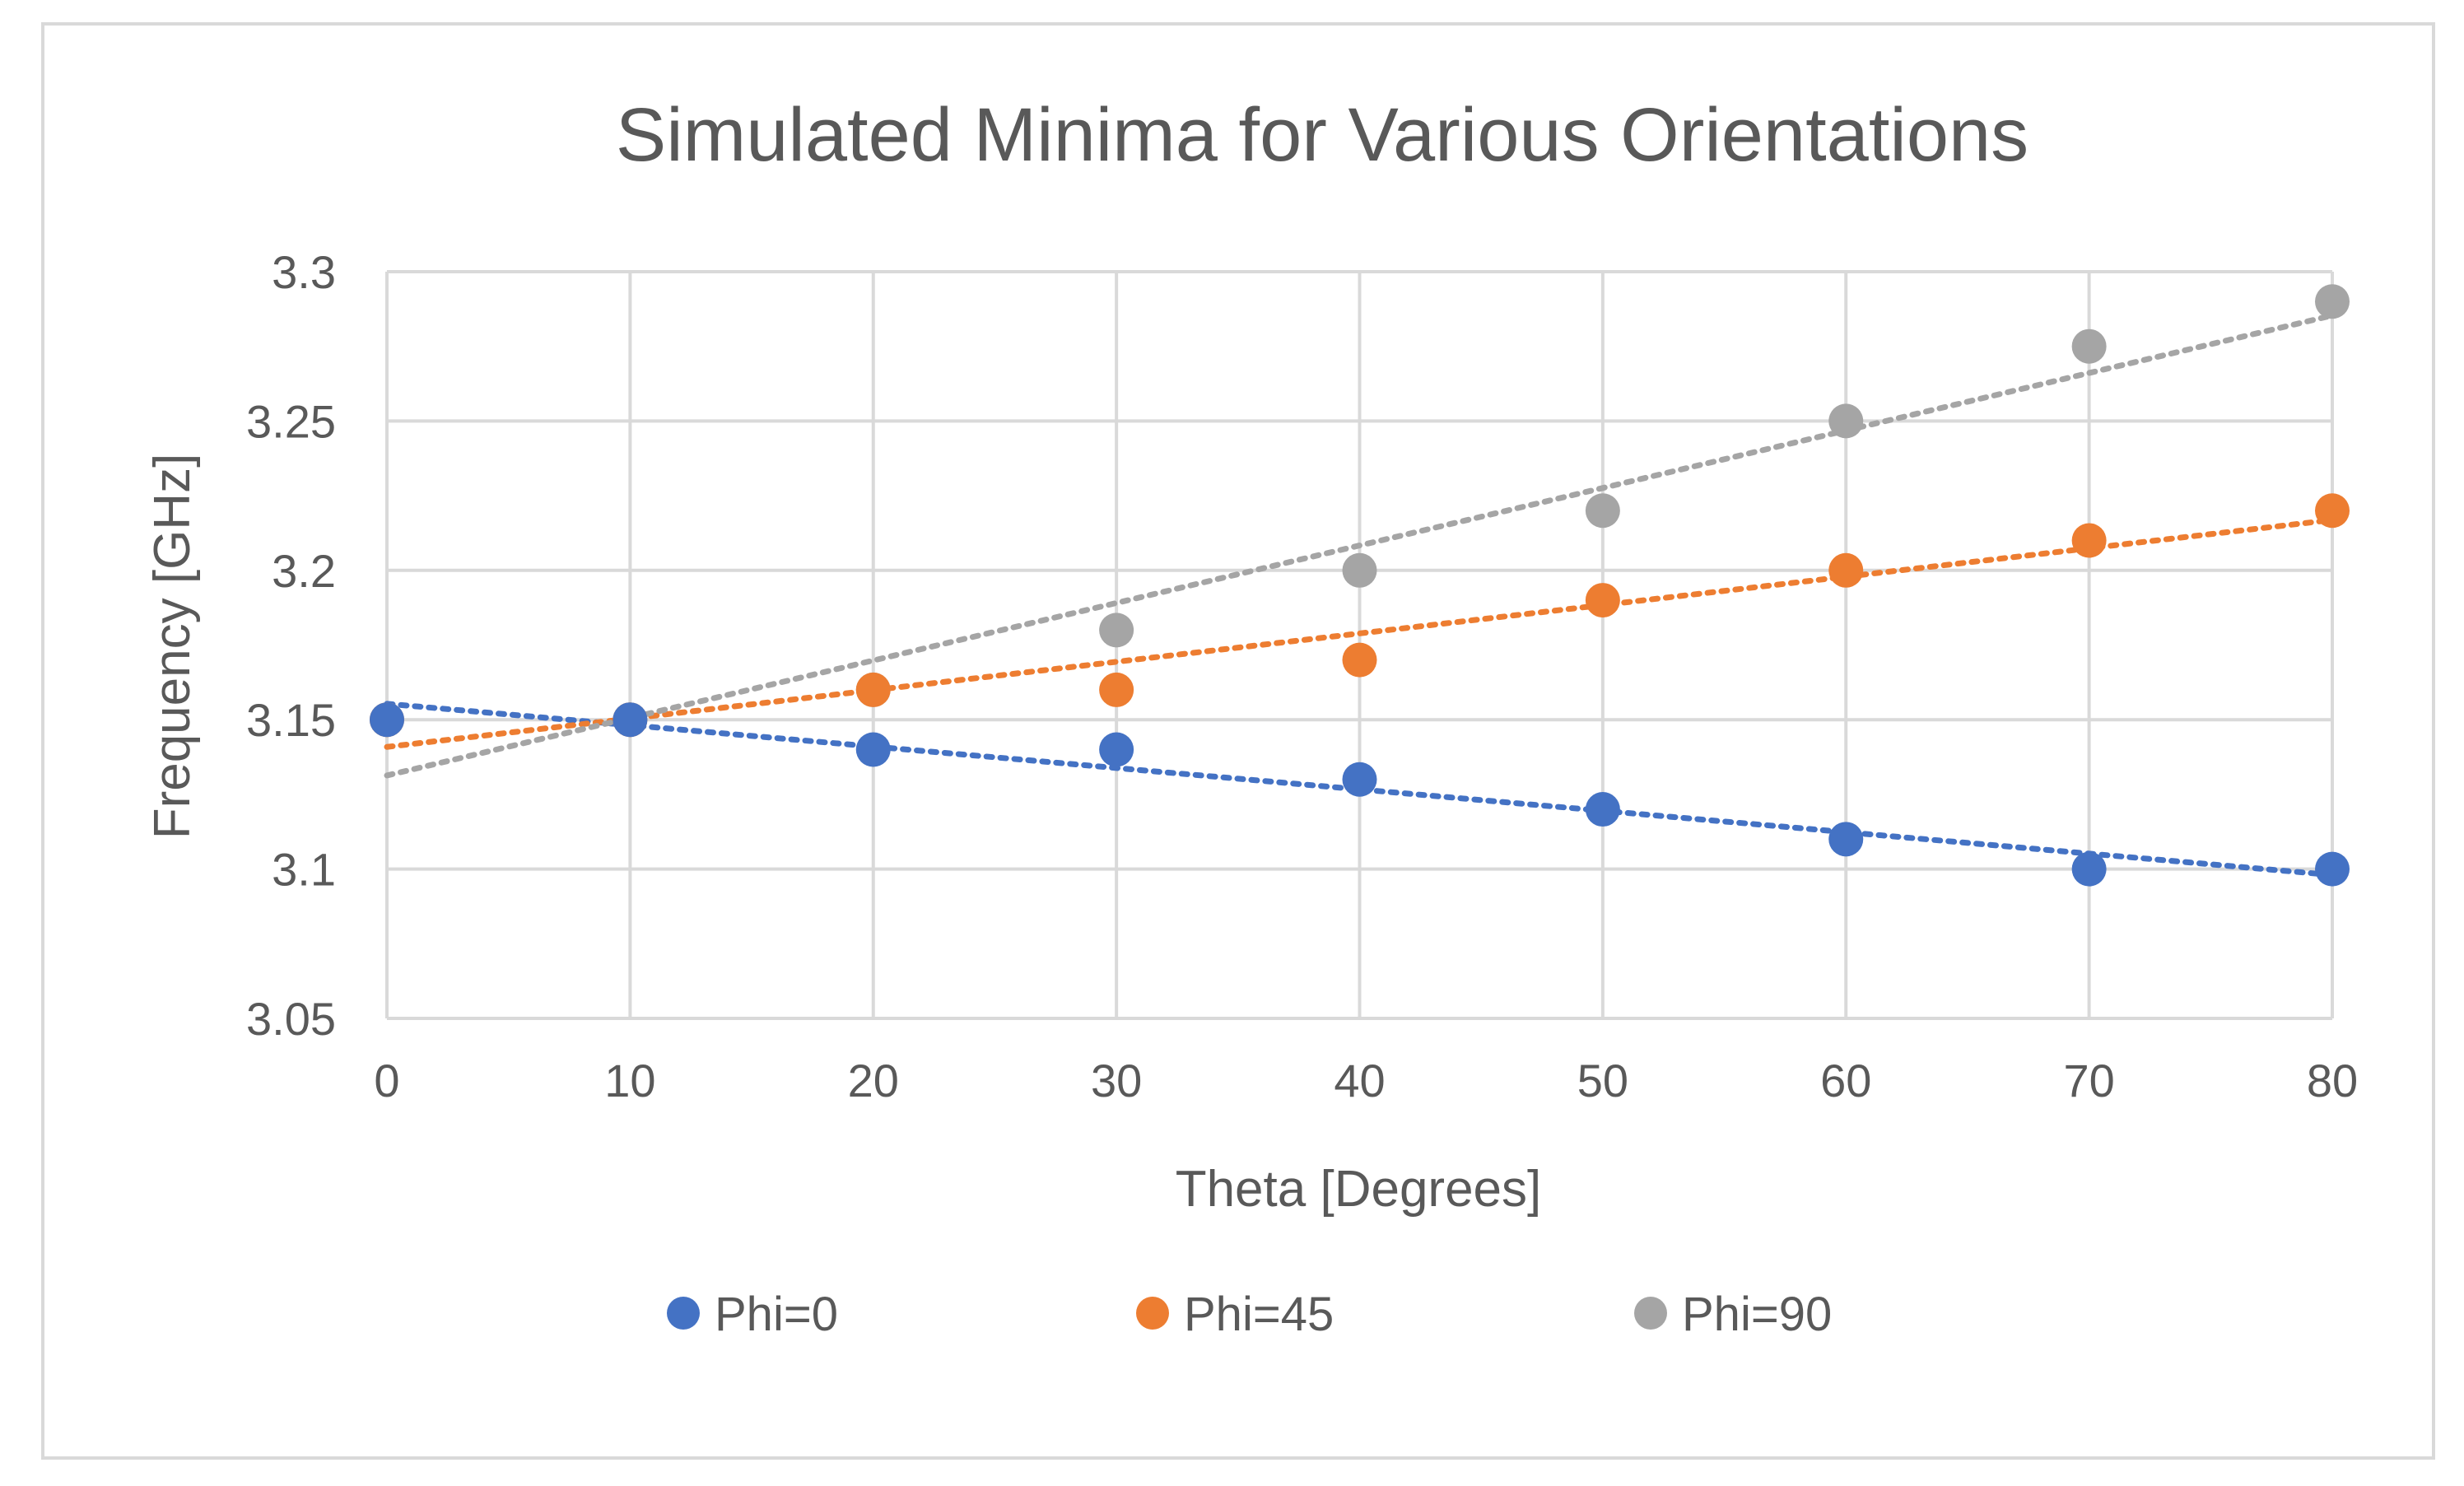  What do you see at coordinates (304, 870) in the screenshot?
I see `y-tick-label: 3.1` at bounding box center [304, 870].